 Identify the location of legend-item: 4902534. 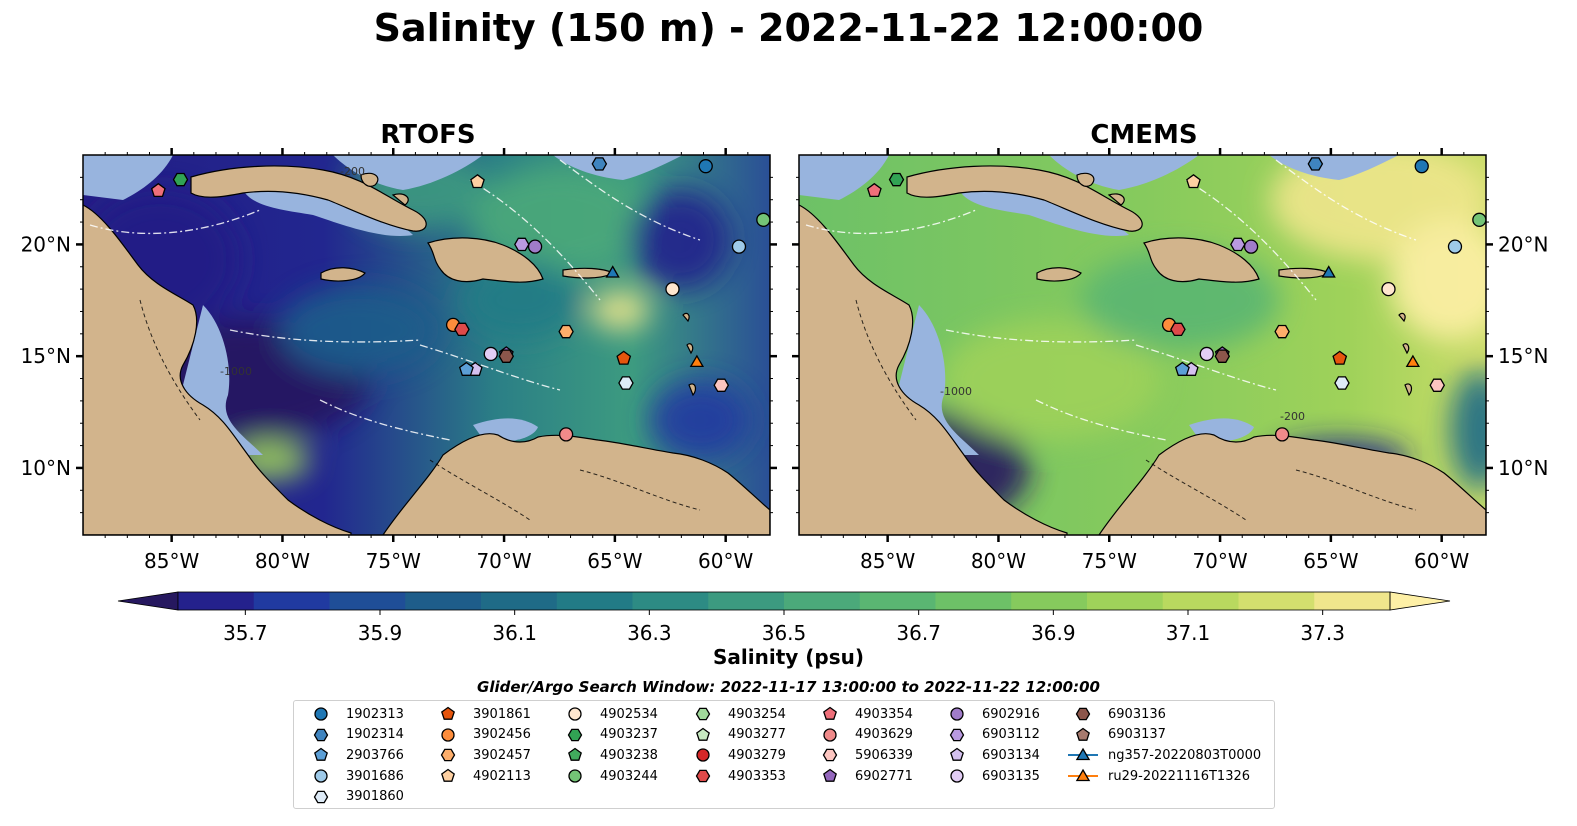
(608, 714).